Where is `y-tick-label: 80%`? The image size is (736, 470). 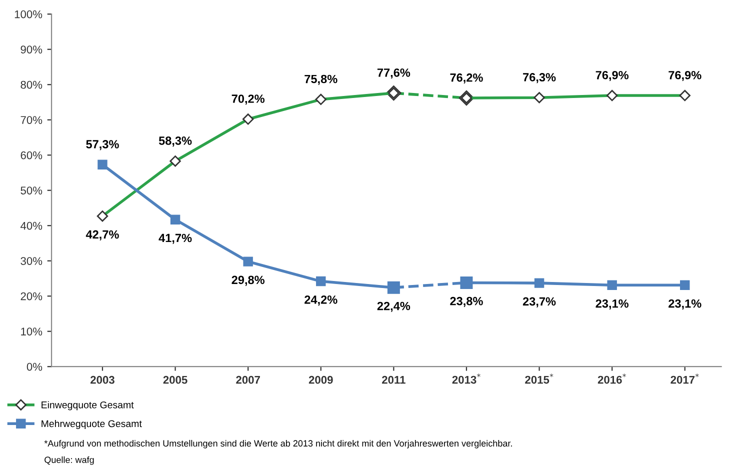
y-tick-label: 80% is located at coordinates (31, 84).